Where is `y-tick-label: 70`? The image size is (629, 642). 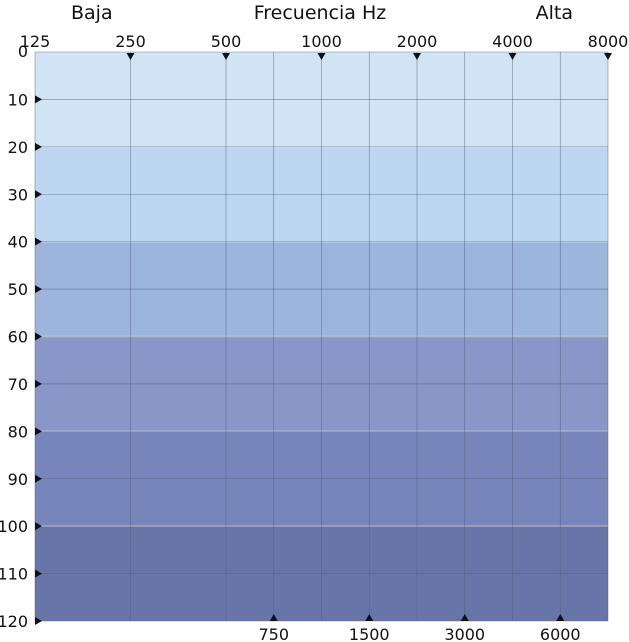
y-tick-label: 70 is located at coordinates (18, 384).